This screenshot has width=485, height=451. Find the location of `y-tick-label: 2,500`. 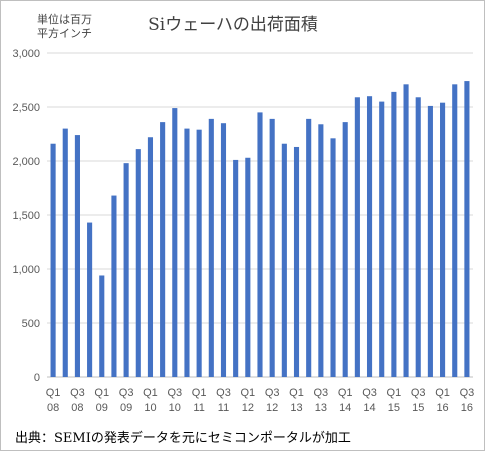

y-tick-label: 2,500 is located at coordinates (26, 108).